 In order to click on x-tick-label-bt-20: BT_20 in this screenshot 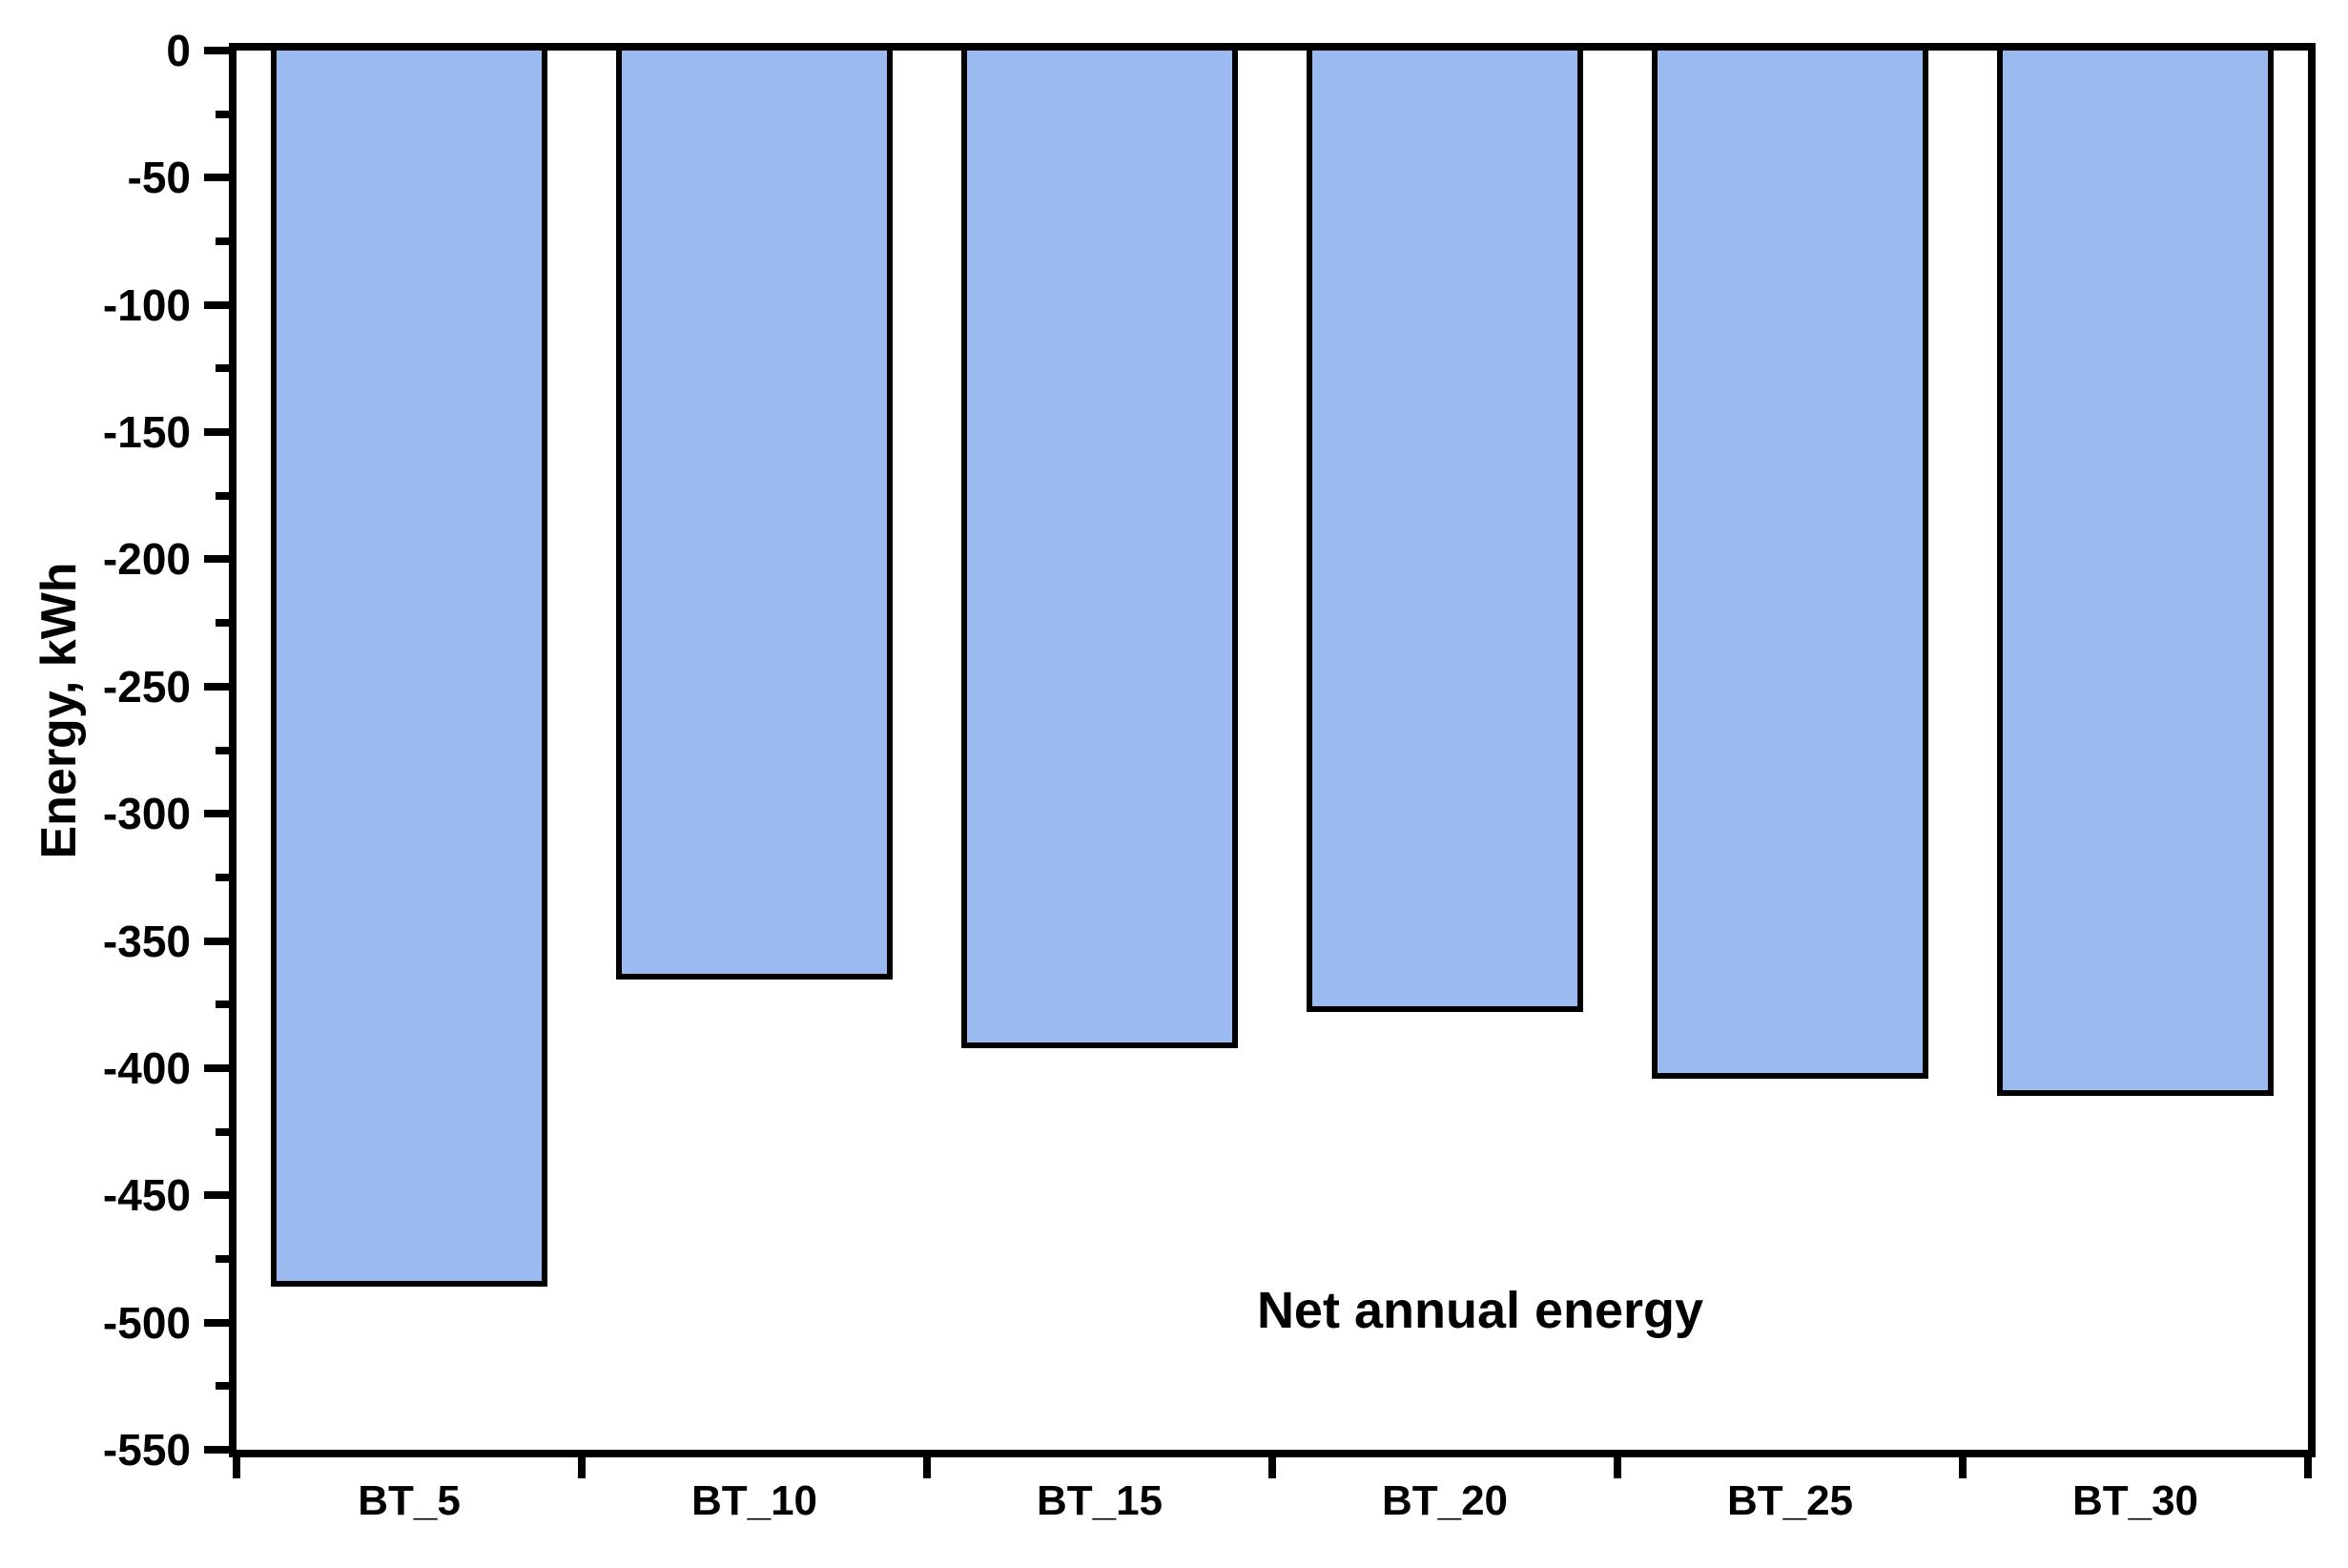, I will do `click(1445, 1501)`.